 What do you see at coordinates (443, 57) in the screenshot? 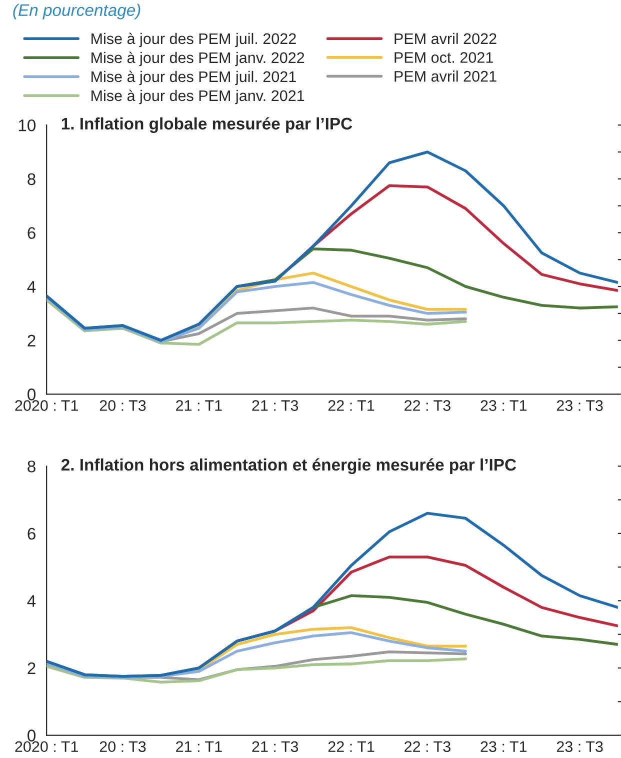
I see `legend-label: PEM oct. 2021` at bounding box center [443, 57].